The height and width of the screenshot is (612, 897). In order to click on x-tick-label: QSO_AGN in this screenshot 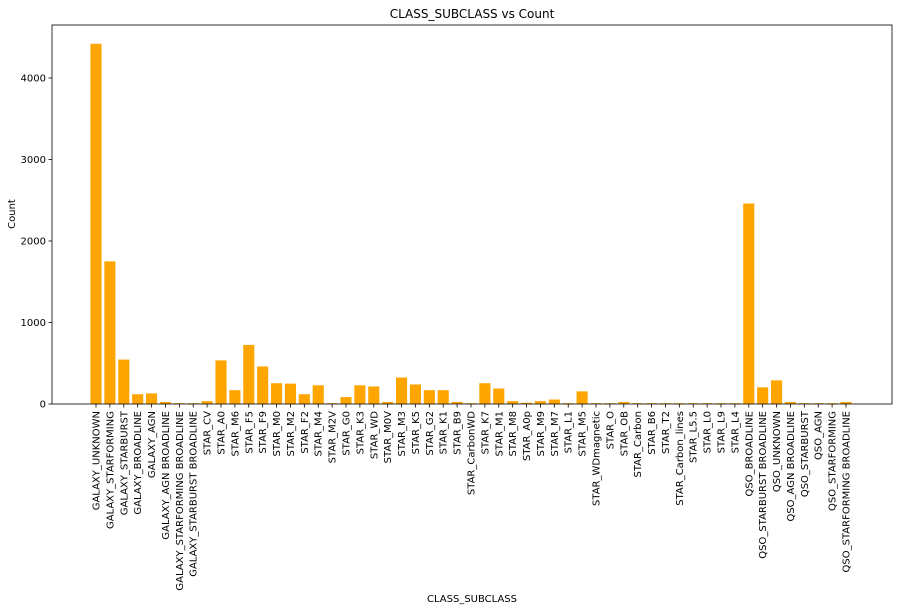, I will do `click(819, 435)`.